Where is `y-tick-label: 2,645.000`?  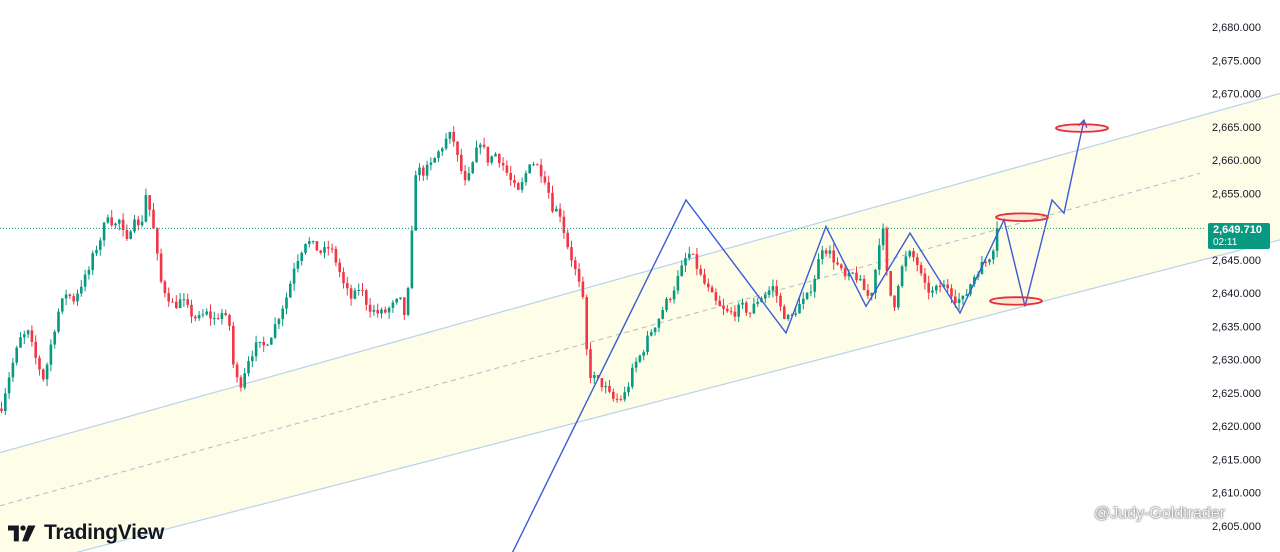 y-tick-label: 2,645.000 is located at coordinates (1236, 261).